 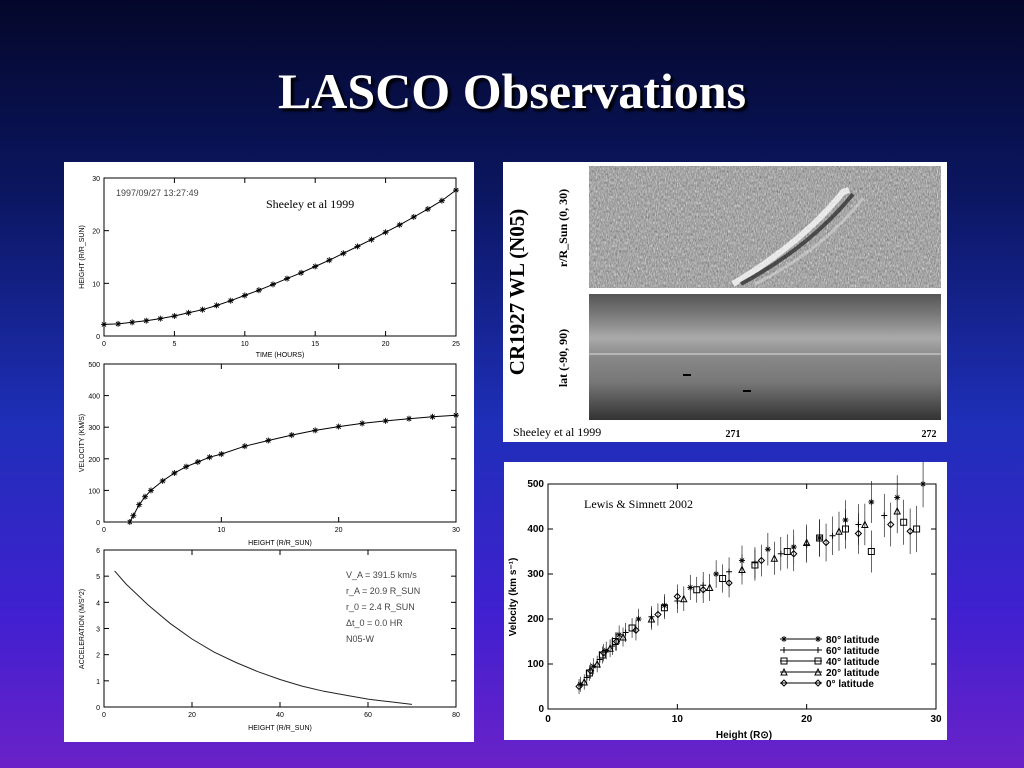 What do you see at coordinates (339, 530) in the screenshot?
I see `velocity-height-xtick-label: 20` at bounding box center [339, 530].